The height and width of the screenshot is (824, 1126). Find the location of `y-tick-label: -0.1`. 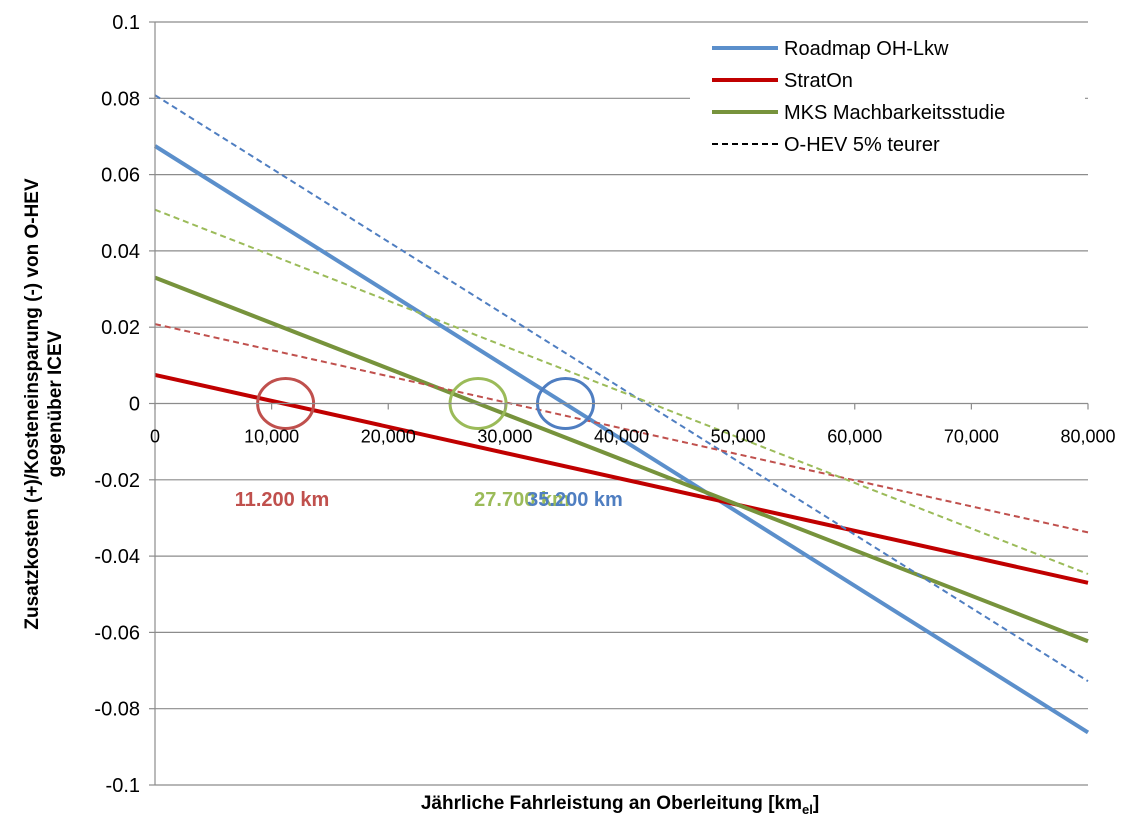

y-tick-label: -0.1 is located at coordinates (123, 786).